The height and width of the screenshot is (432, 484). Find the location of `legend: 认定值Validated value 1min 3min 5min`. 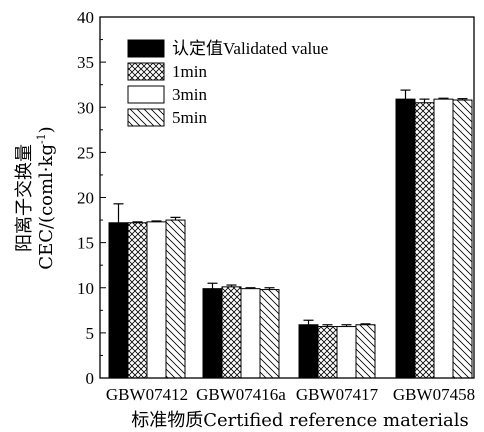

legend: 认定值Validated value 1min 3min 5min is located at coordinates (227, 83).